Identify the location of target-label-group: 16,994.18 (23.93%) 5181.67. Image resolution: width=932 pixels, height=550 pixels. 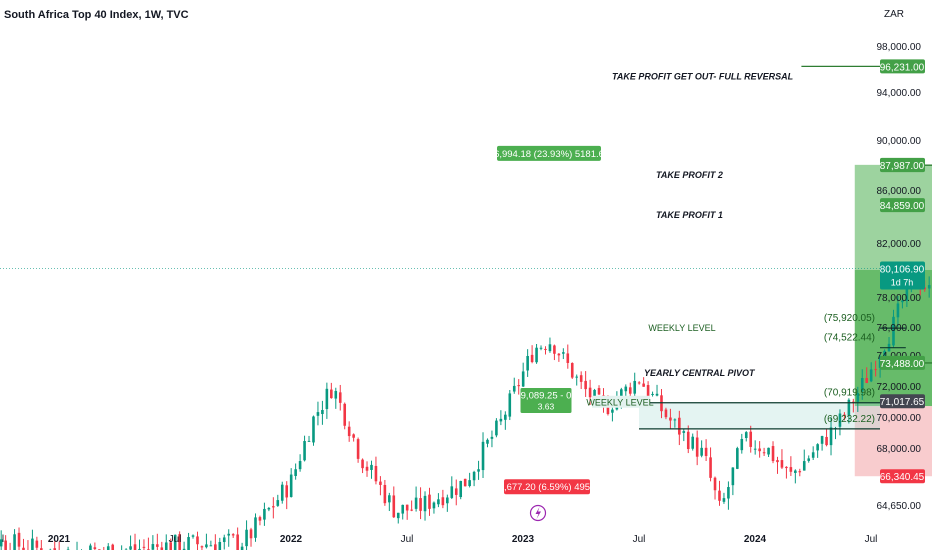
(549, 153).